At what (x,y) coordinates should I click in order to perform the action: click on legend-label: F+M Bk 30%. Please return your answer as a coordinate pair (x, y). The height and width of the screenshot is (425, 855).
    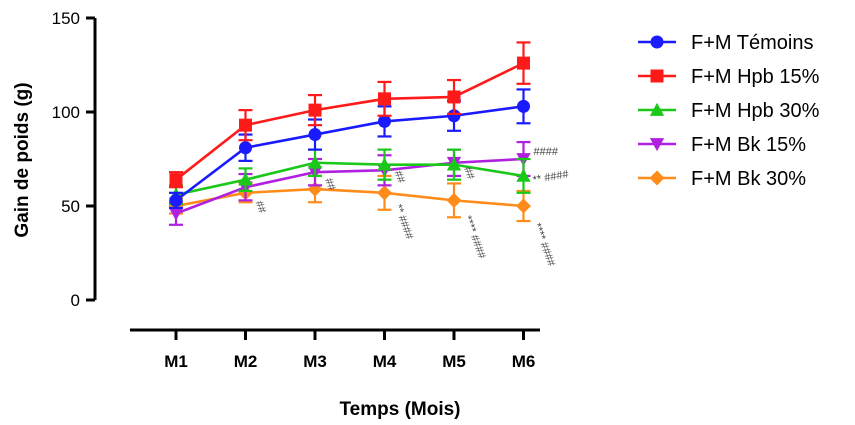
    Looking at the image, I should click on (748, 179).